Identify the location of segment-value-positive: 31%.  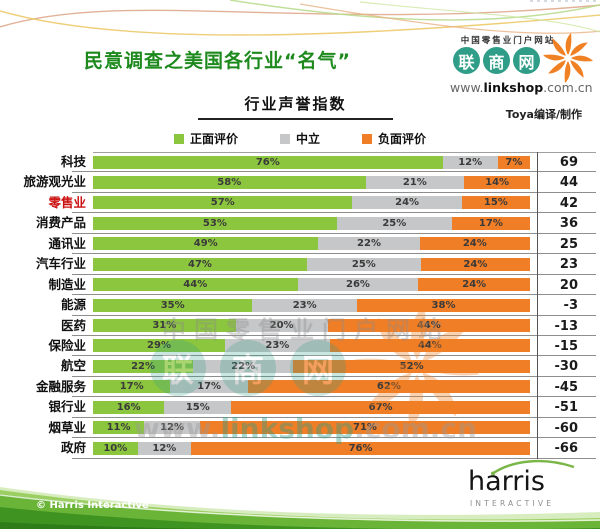
(164, 325).